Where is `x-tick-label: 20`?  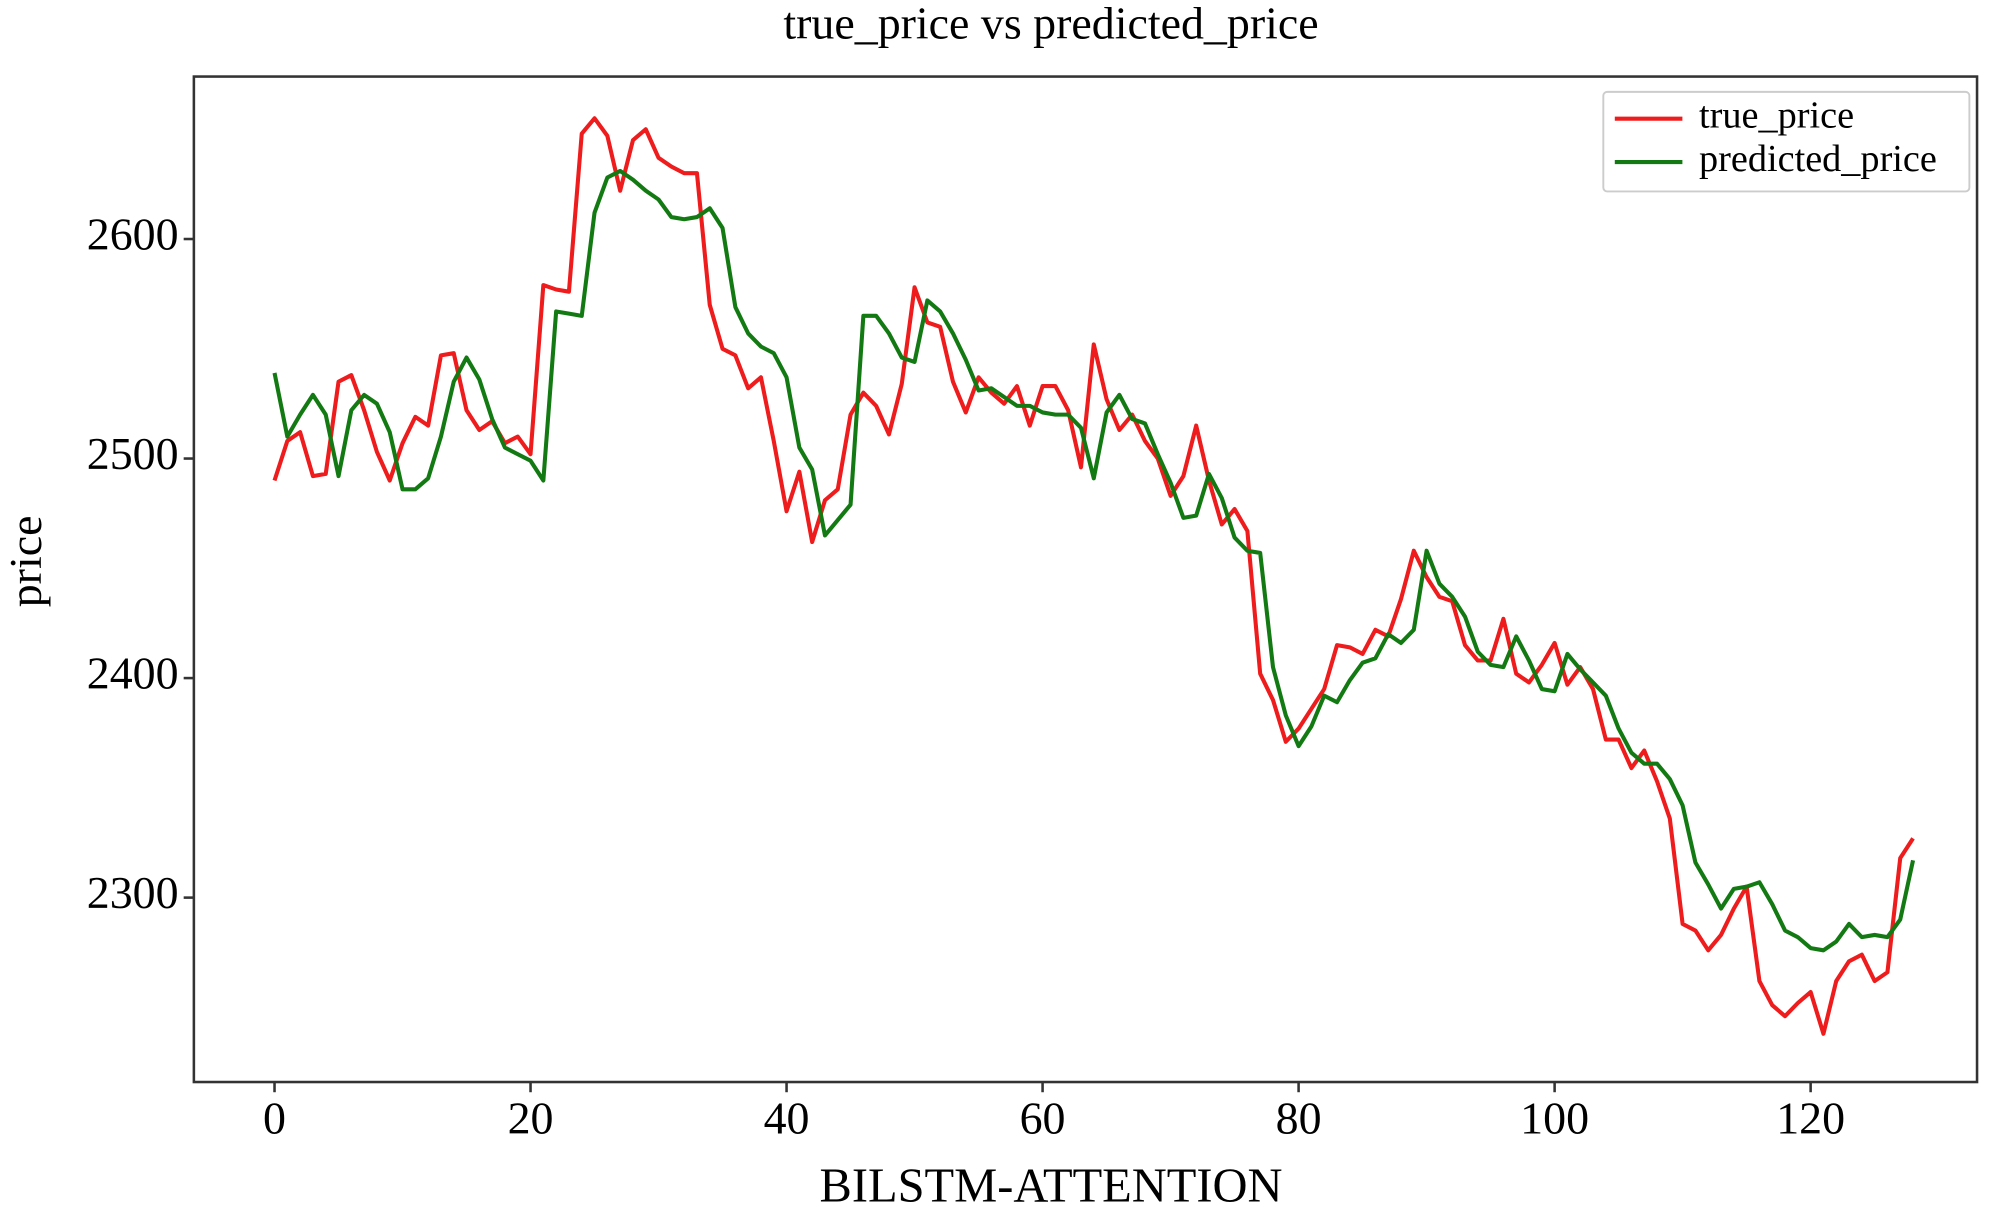
x-tick-label: 20 is located at coordinates (531, 1117).